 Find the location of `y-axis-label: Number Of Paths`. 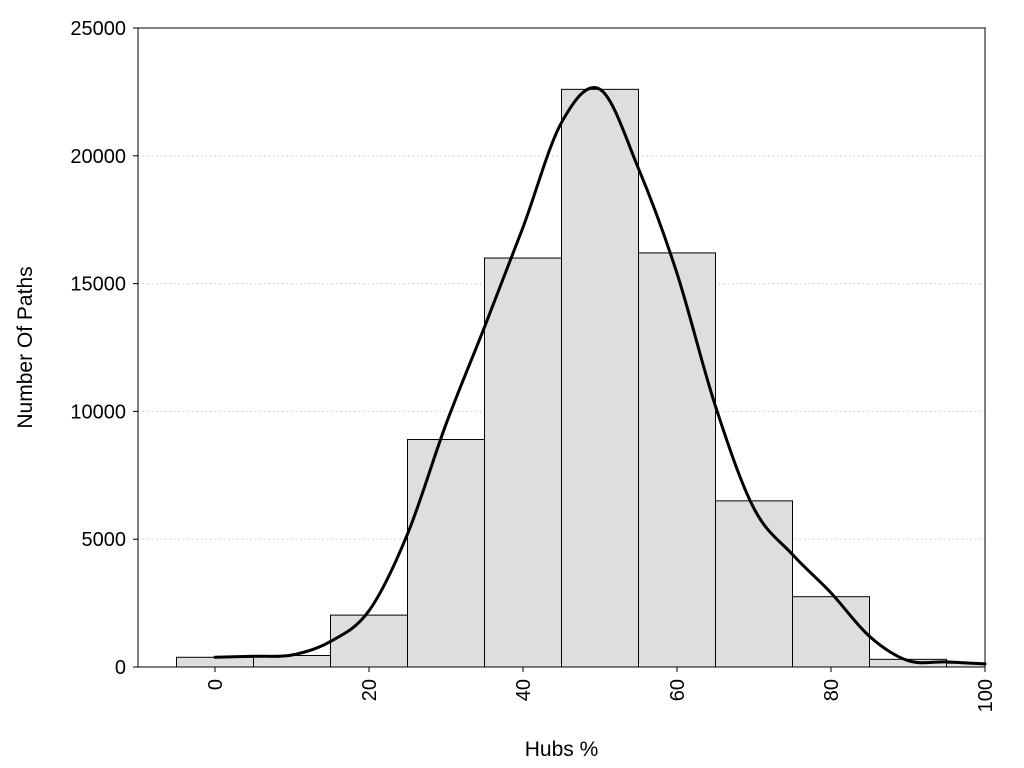

y-axis-label: Number Of Paths is located at coordinates (25, 347).